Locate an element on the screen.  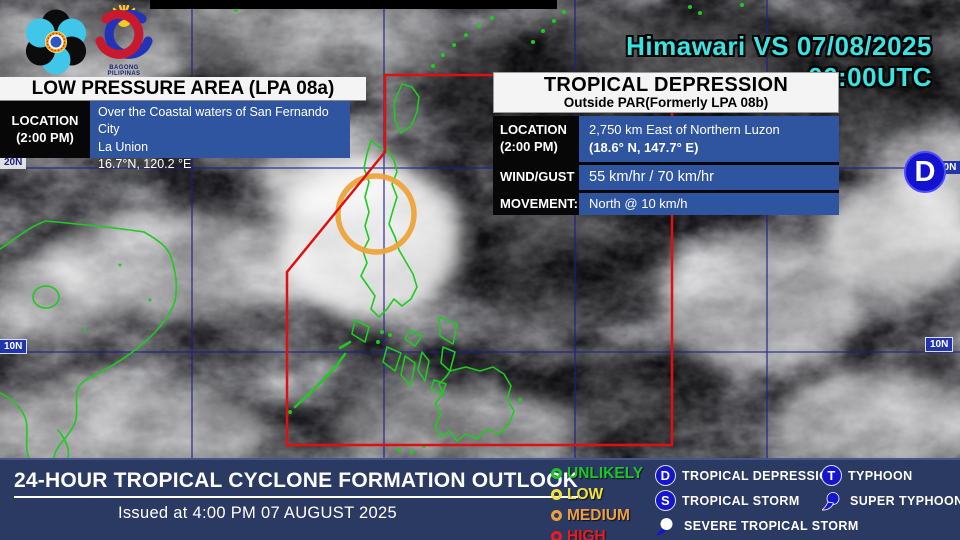
legend-row-tropical-depression: D TROPICAL DEPRESSION is located at coordinates (757, 475).